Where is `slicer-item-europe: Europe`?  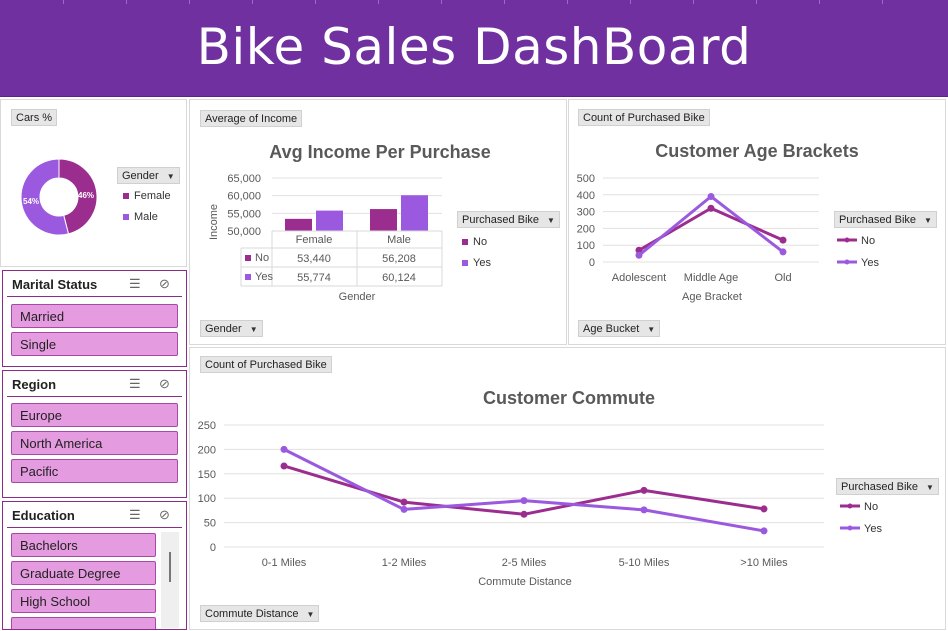
slicer-item-europe: Europe is located at coordinates (94, 415).